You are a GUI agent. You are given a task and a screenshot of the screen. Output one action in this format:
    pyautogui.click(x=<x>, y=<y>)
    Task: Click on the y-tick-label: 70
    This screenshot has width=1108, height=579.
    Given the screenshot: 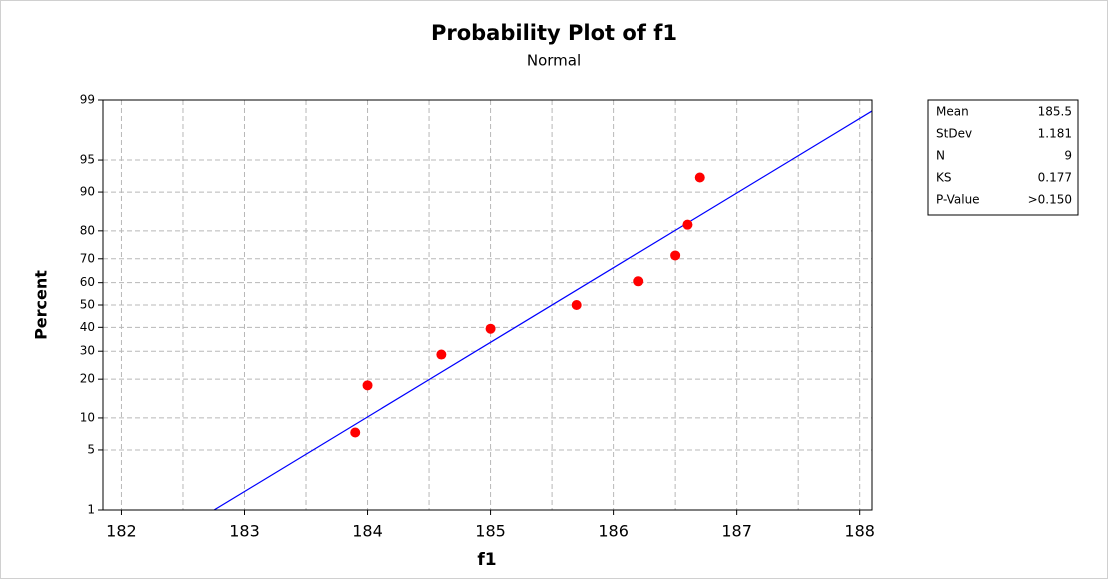 What is the action you would take?
    pyautogui.click(x=87, y=258)
    